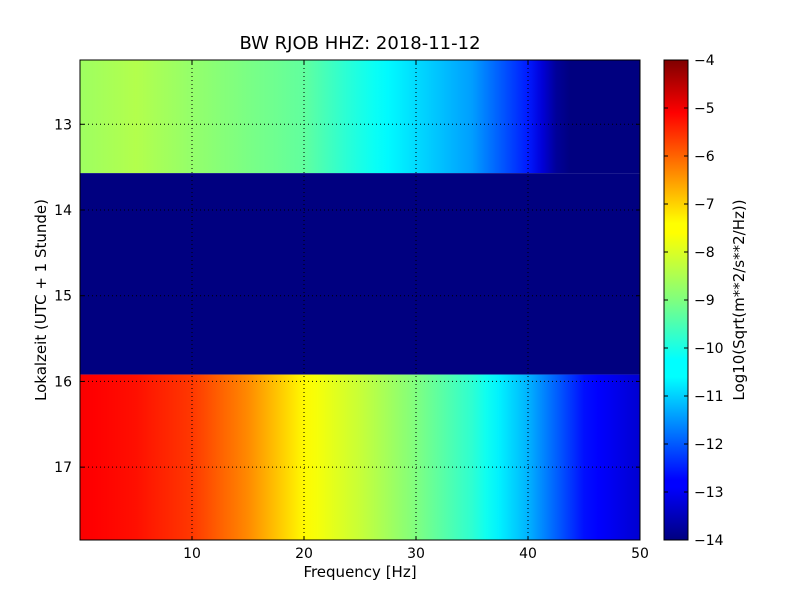 Image resolution: width=800 pixels, height=600 pixels. What do you see at coordinates (359, 43) in the screenshot?
I see `chart-title: BW RJOB HHZ: 2018-11-12` at bounding box center [359, 43].